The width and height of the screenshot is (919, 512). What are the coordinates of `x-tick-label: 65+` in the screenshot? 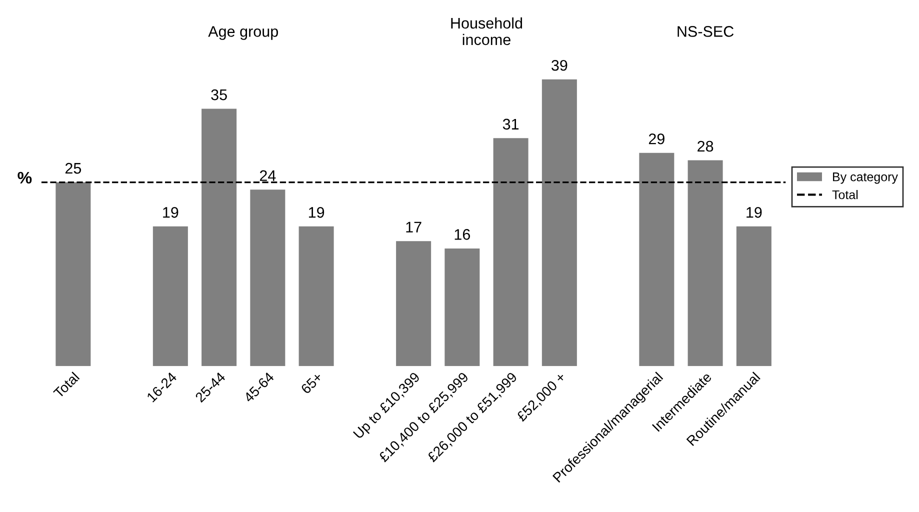 It's located at (312, 383).